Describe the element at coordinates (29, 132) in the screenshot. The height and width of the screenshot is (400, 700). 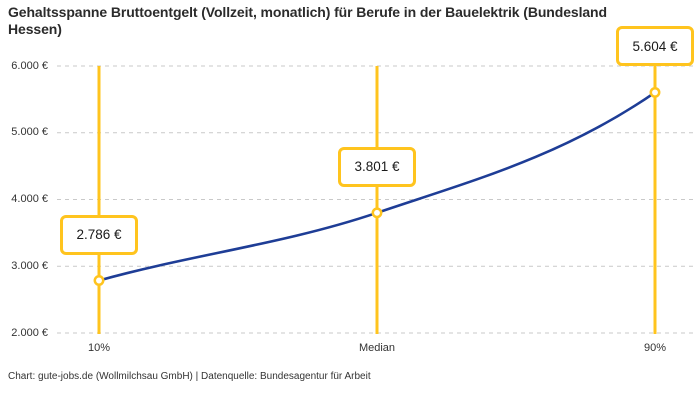
I see `y-axis-tick-label: 5.000 €` at that location.